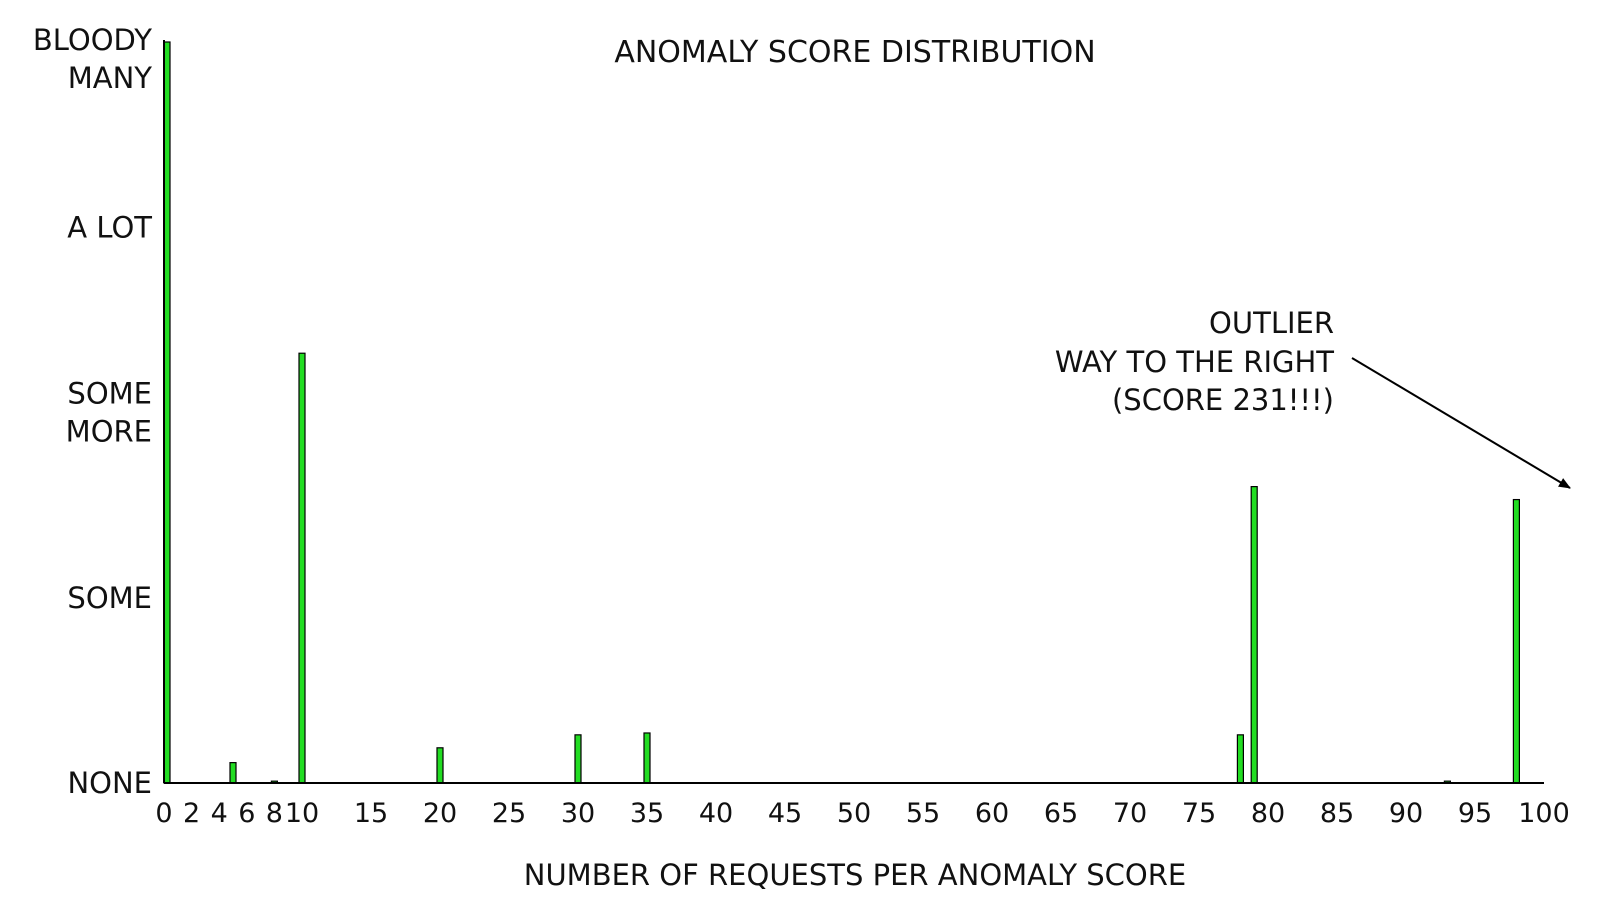  Describe the element at coordinates (1271, 323) in the screenshot. I see `annotation-line-1: OUTLIER` at that location.